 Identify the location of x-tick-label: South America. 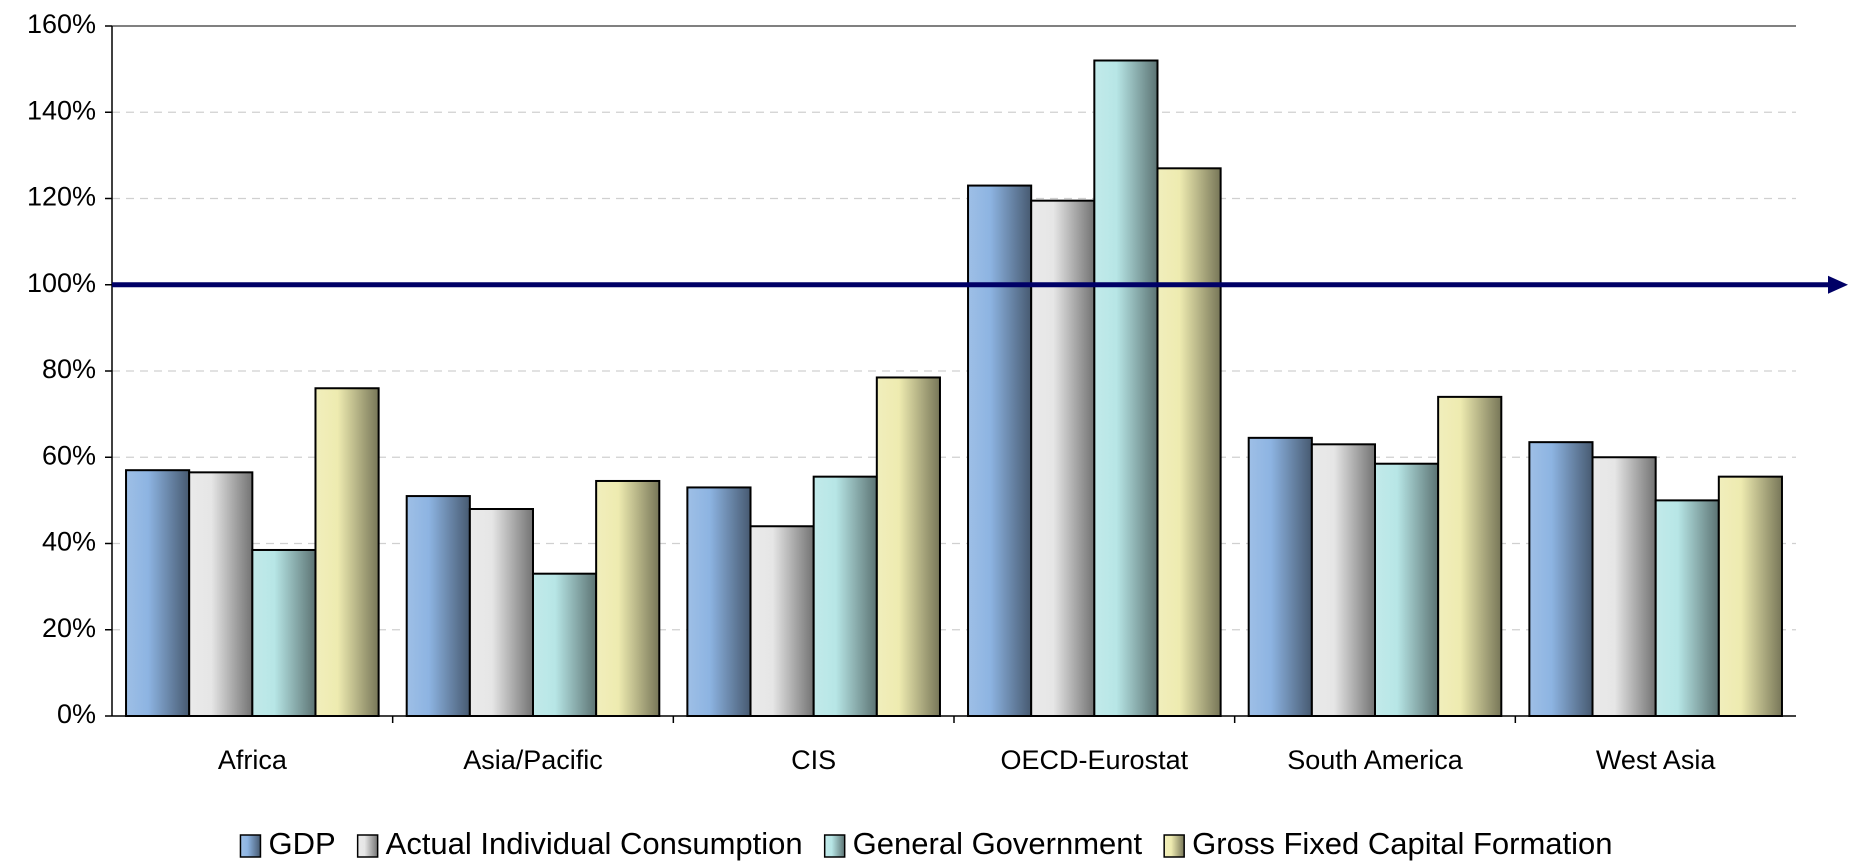
(1375, 760).